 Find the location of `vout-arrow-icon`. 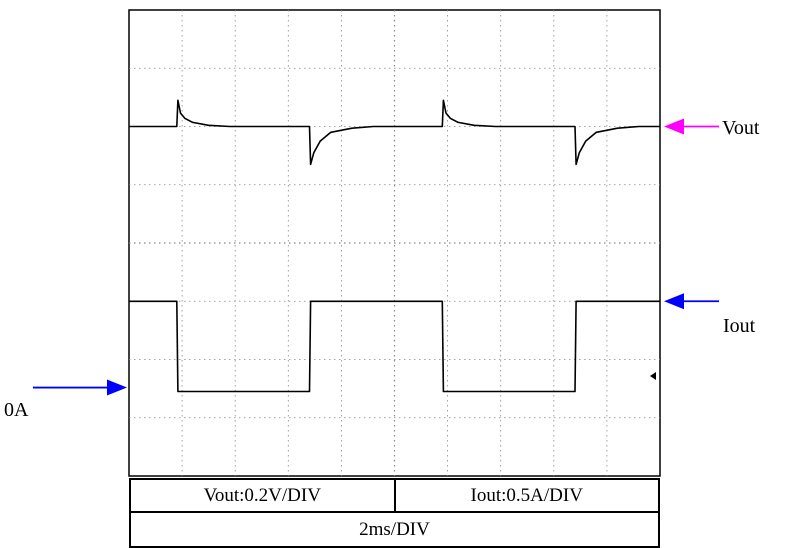

vout-arrow-icon is located at coordinates (691, 126).